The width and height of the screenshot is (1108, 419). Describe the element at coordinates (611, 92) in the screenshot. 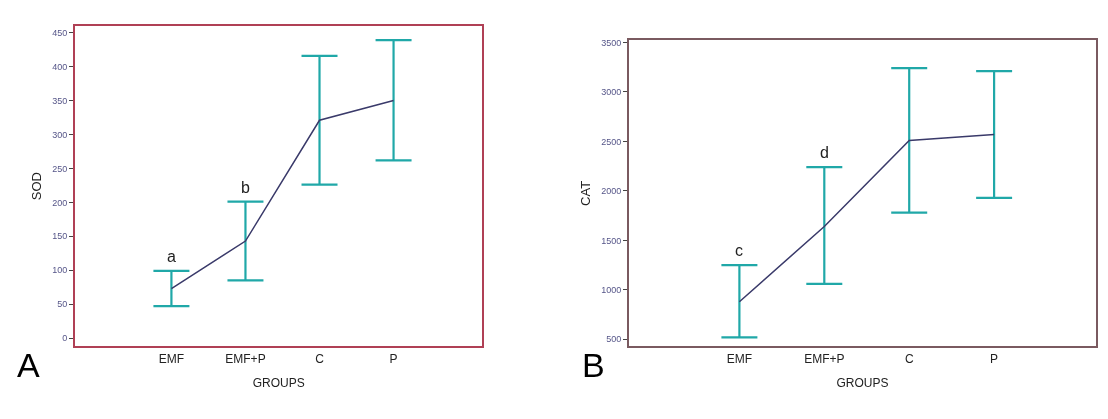

I see `y-tick-label: 3000` at that location.